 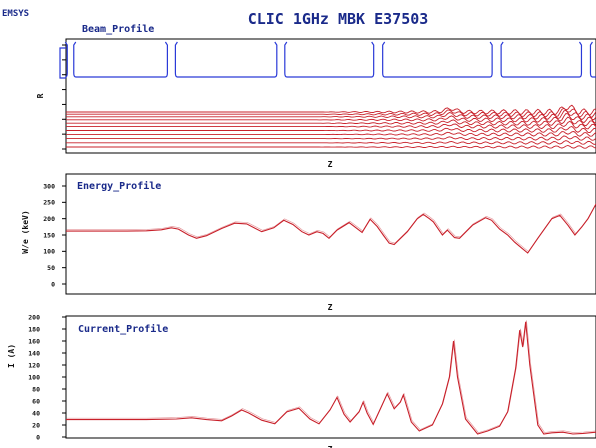 I want to click on y-tick-label: 80, so click(x=36, y=389).